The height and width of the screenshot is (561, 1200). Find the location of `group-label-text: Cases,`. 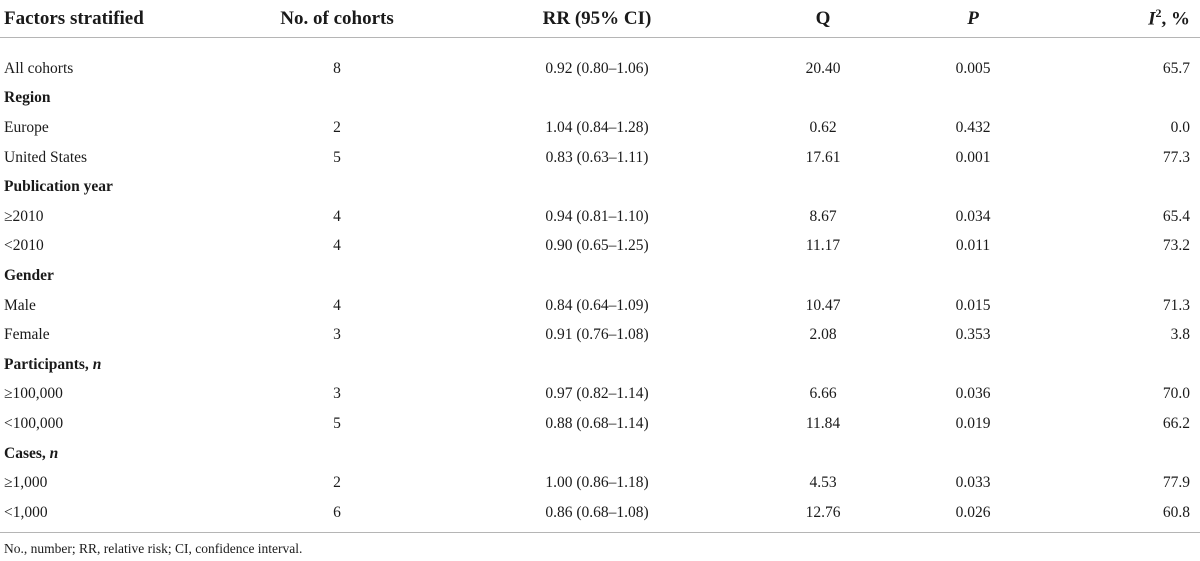

group-label-text: Cases, is located at coordinates (27, 453).